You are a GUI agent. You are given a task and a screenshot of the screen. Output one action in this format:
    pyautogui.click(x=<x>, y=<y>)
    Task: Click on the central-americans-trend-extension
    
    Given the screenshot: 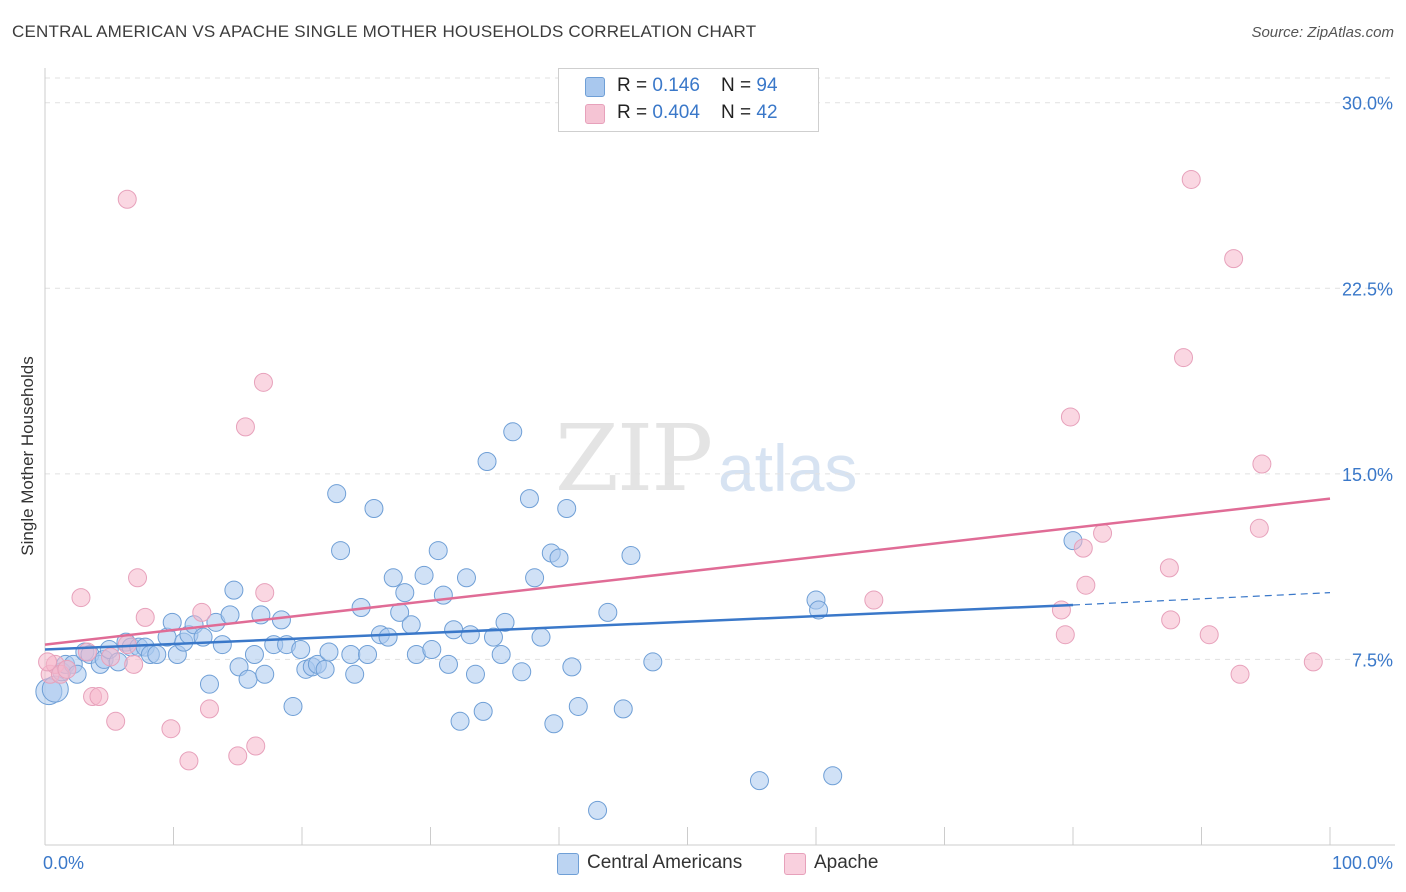 What is the action you would take?
    pyautogui.click(x=1201, y=599)
    